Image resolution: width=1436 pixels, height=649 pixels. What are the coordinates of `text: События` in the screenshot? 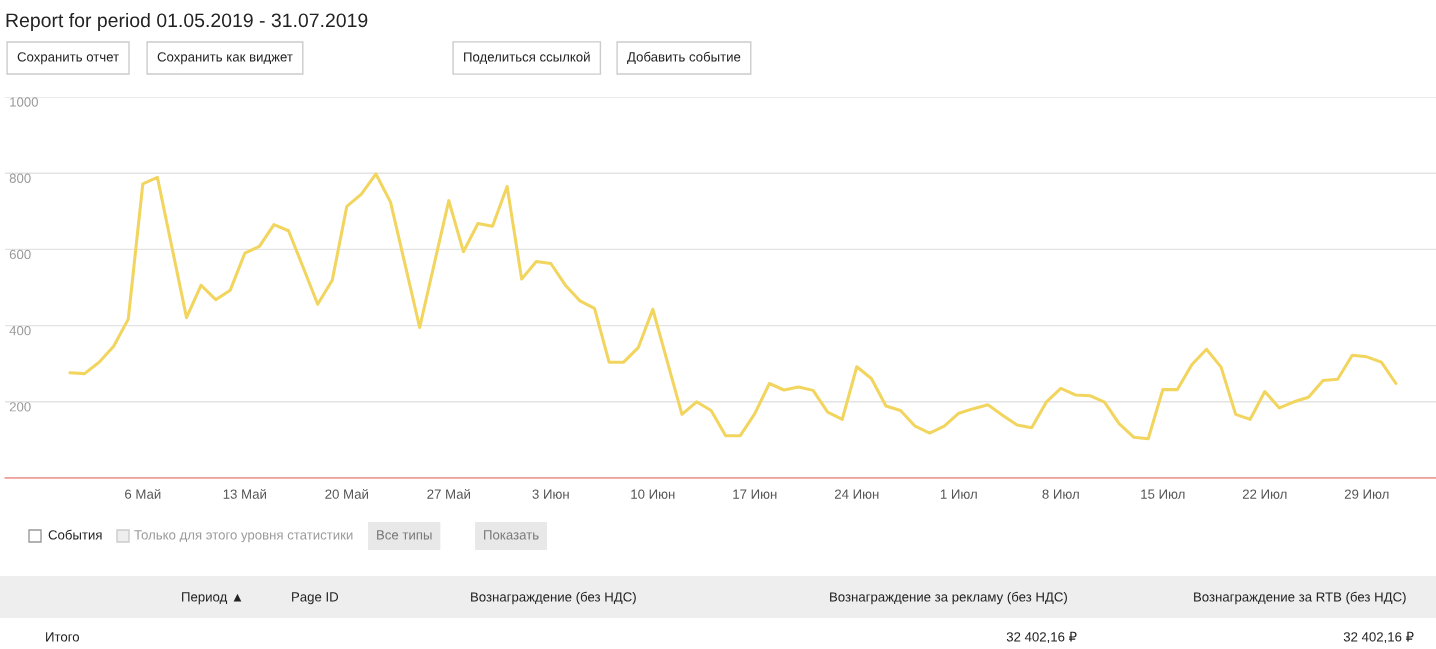 It's located at (75, 534).